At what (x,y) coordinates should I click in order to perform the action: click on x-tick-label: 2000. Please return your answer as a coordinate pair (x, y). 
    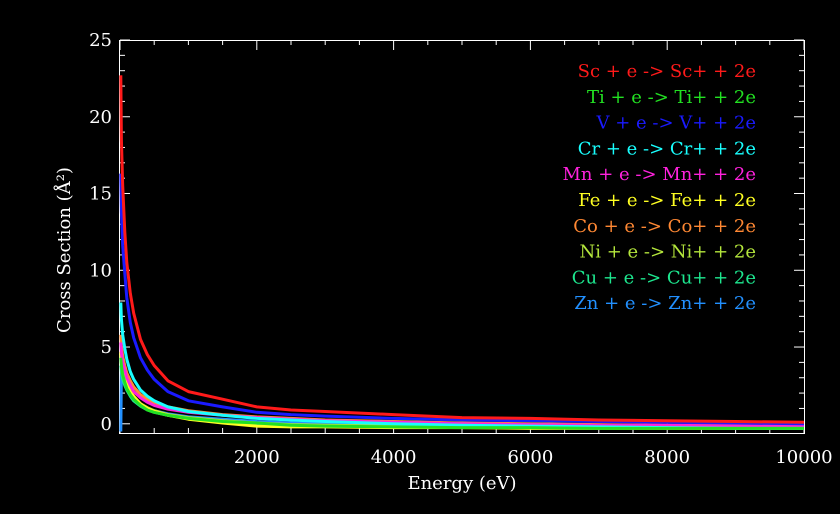
    Looking at the image, I should click on (257, 457).